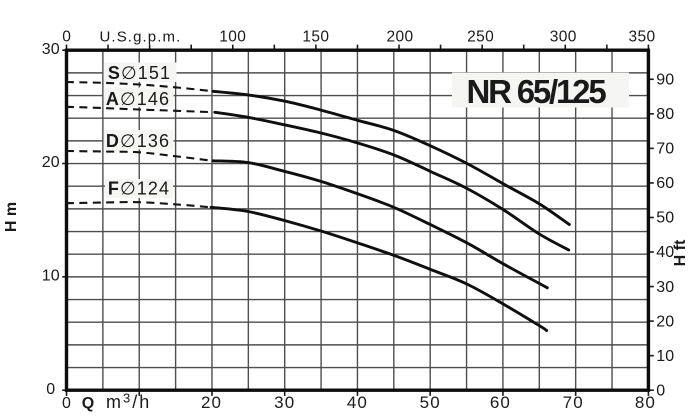  Describe the element at coordinates (141, 37) in the screenshot. I see `svg-text: U.S.g.p.m.` at that location.